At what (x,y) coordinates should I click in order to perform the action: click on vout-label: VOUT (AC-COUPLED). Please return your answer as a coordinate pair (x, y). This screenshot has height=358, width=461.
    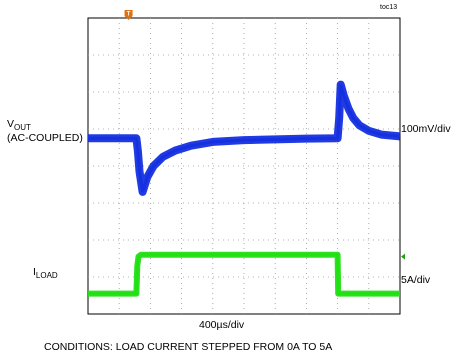
    Looking at the image, I should click on (45, 131).